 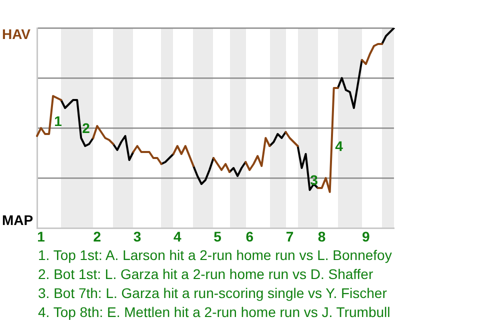 I want to click on x-tick-label: 3, so click(x=137, y=236).